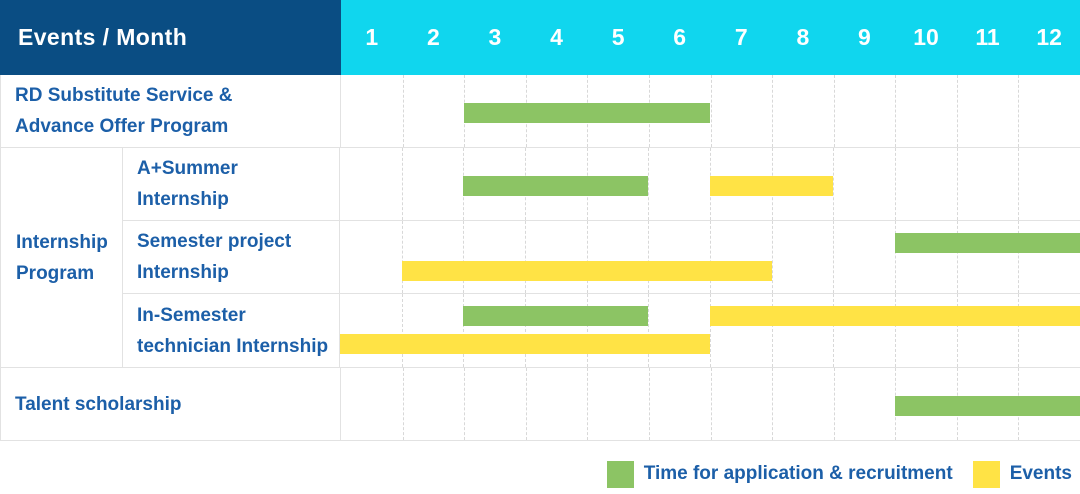 The image size is (1080, 494). I want to click on group-label-internship-program: Internship Program, so click(62, 257).